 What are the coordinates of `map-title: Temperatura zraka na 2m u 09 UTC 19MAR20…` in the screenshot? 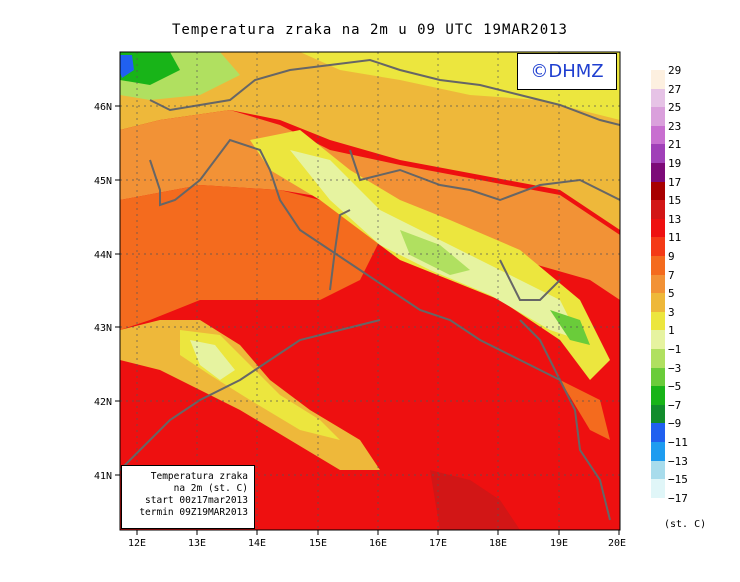 It's located at (369, 30).